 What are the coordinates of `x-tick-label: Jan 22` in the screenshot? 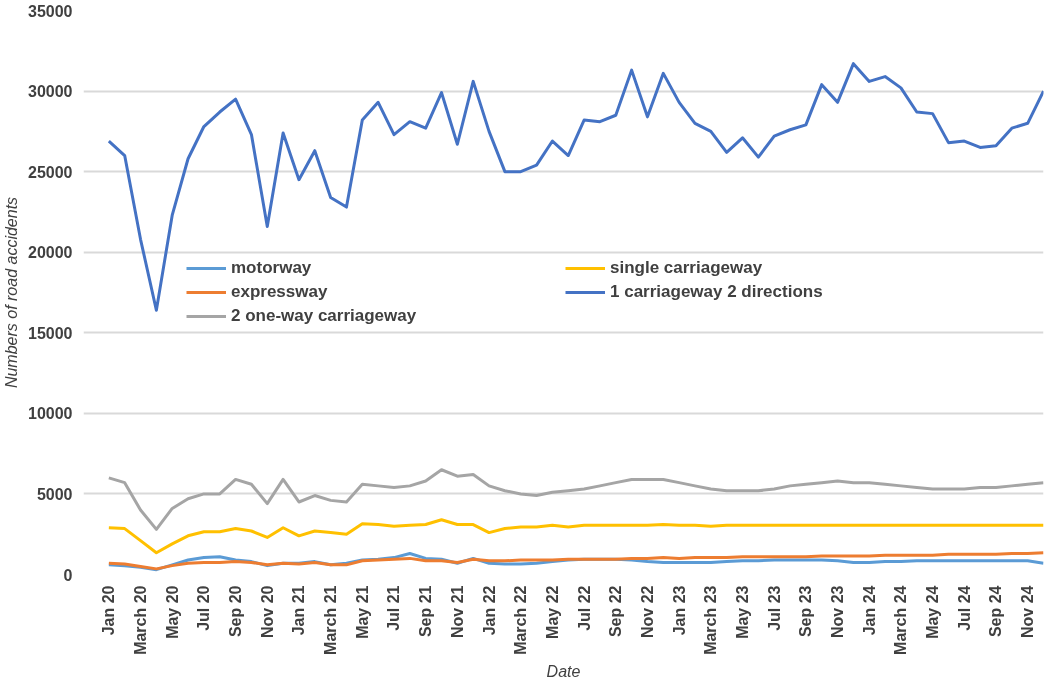 It's located at (489, 610).